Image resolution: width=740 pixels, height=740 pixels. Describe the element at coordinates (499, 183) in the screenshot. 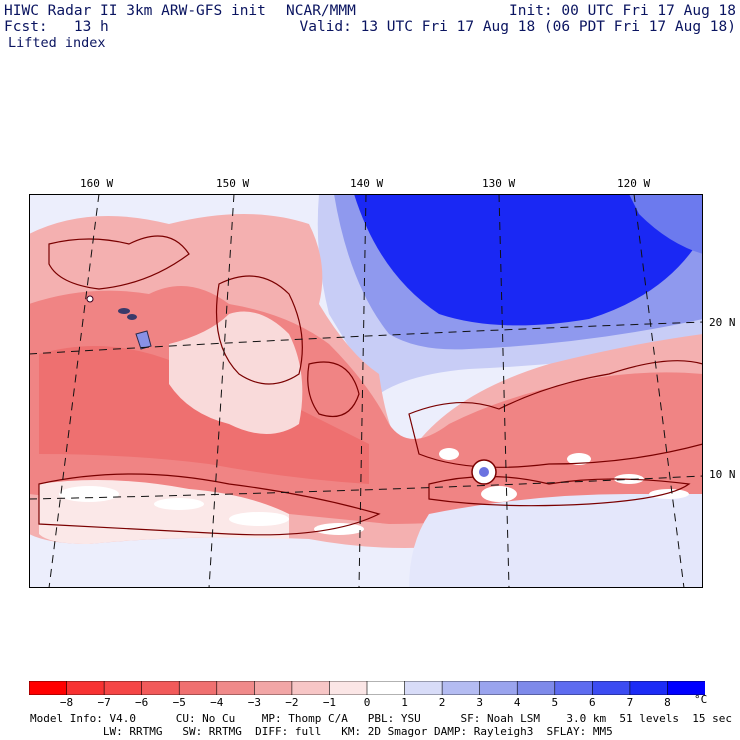

I see `lon-label-130w: 130 W` at that location.